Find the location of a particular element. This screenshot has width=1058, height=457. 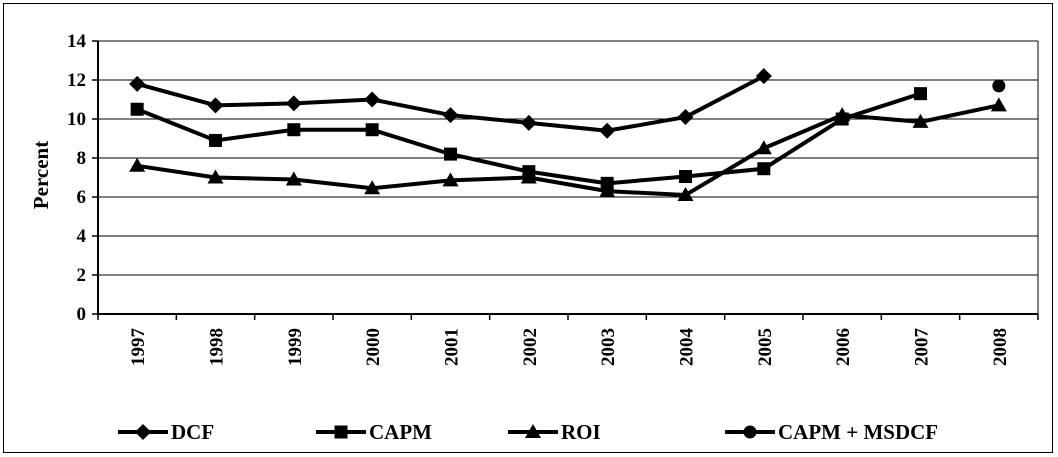

legend-label: ROI is located at coordinates (581, 432).